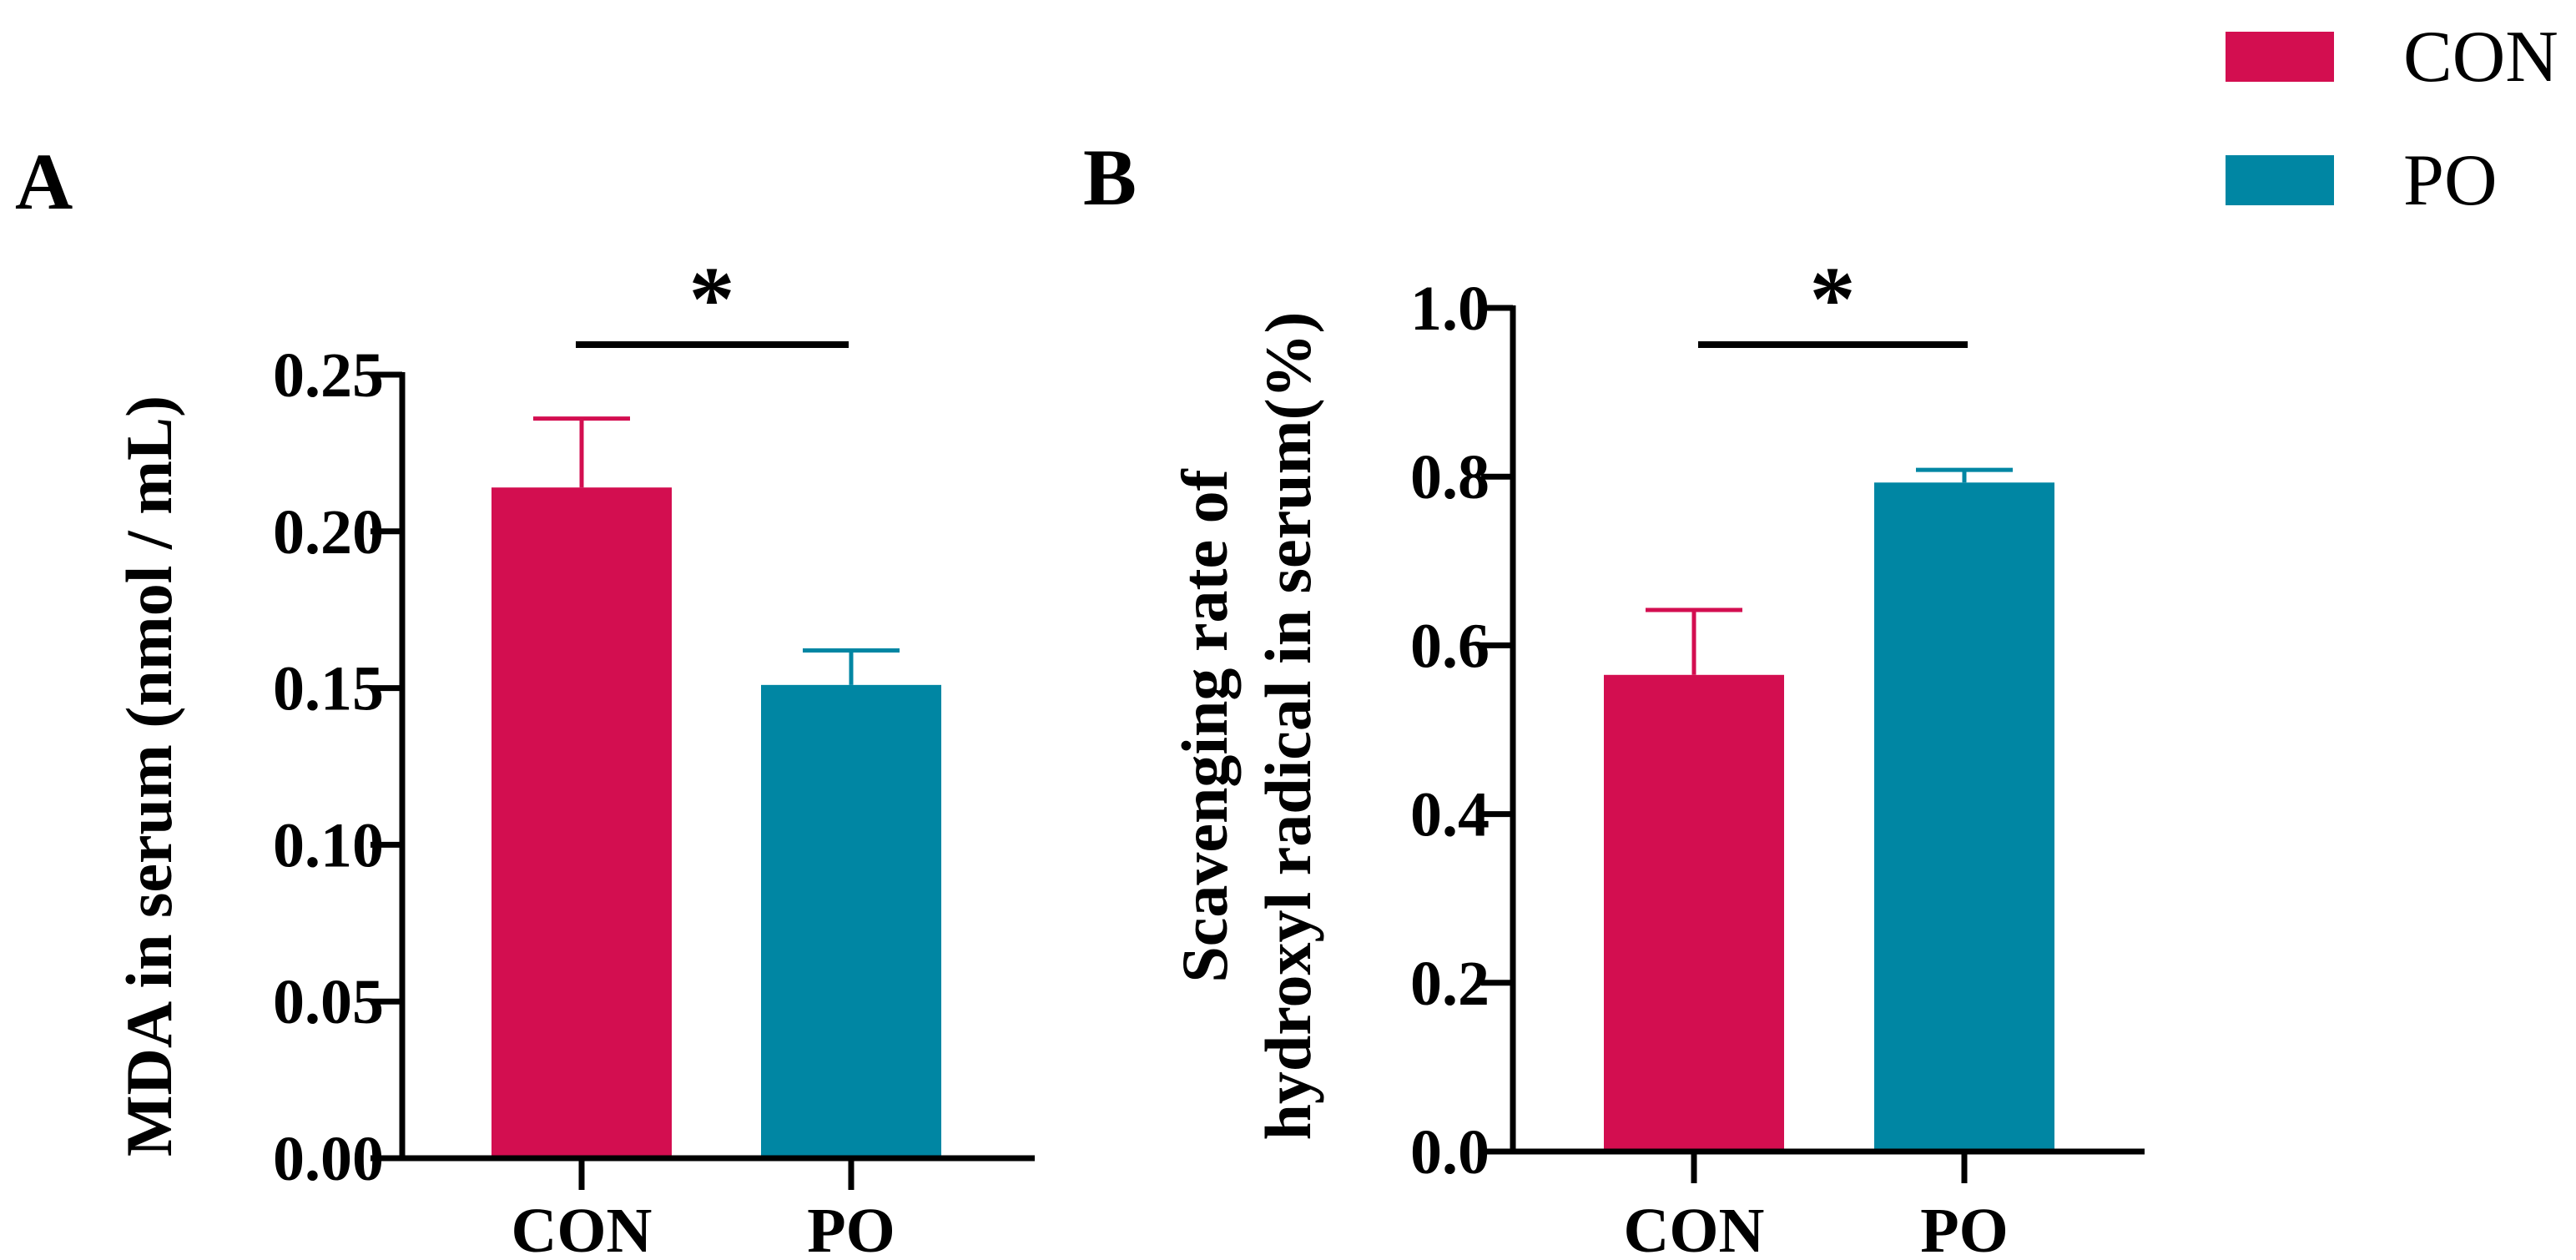 The height and width of the screenshot is (1260, 2576). What do you see at coordinates (1450, 477) in the screenshot?
I see `panel-b-y-tick-label: 0.8` at bounding box center [1450, 477].